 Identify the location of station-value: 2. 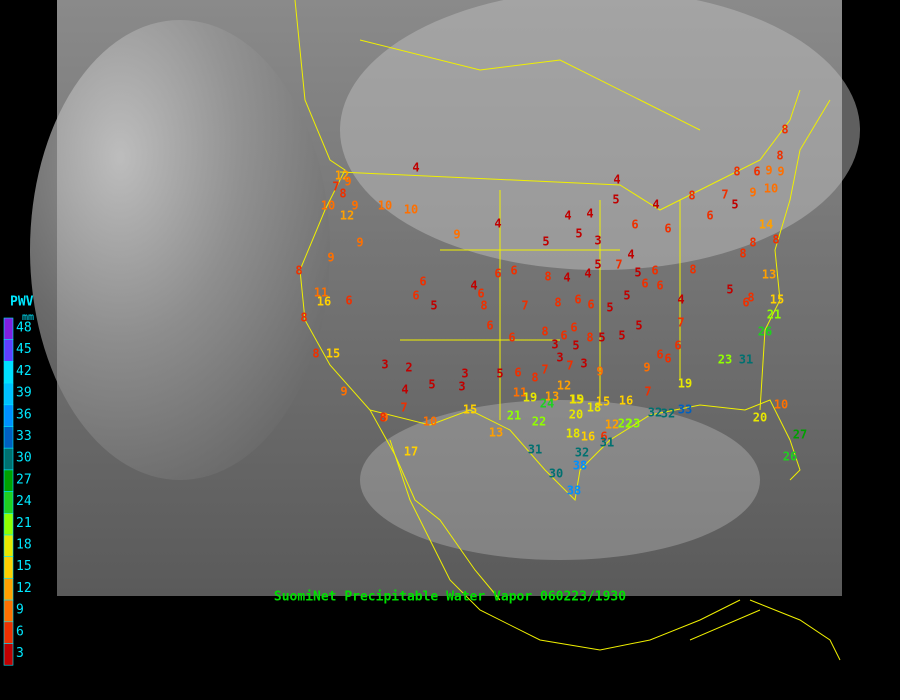
(408, 368).